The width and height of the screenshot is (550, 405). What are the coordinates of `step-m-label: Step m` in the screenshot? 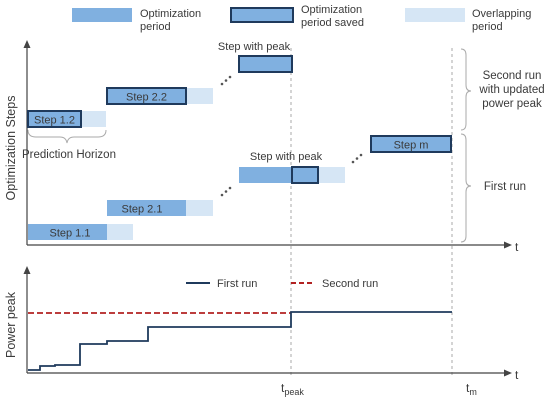 It's located at (411, 146).